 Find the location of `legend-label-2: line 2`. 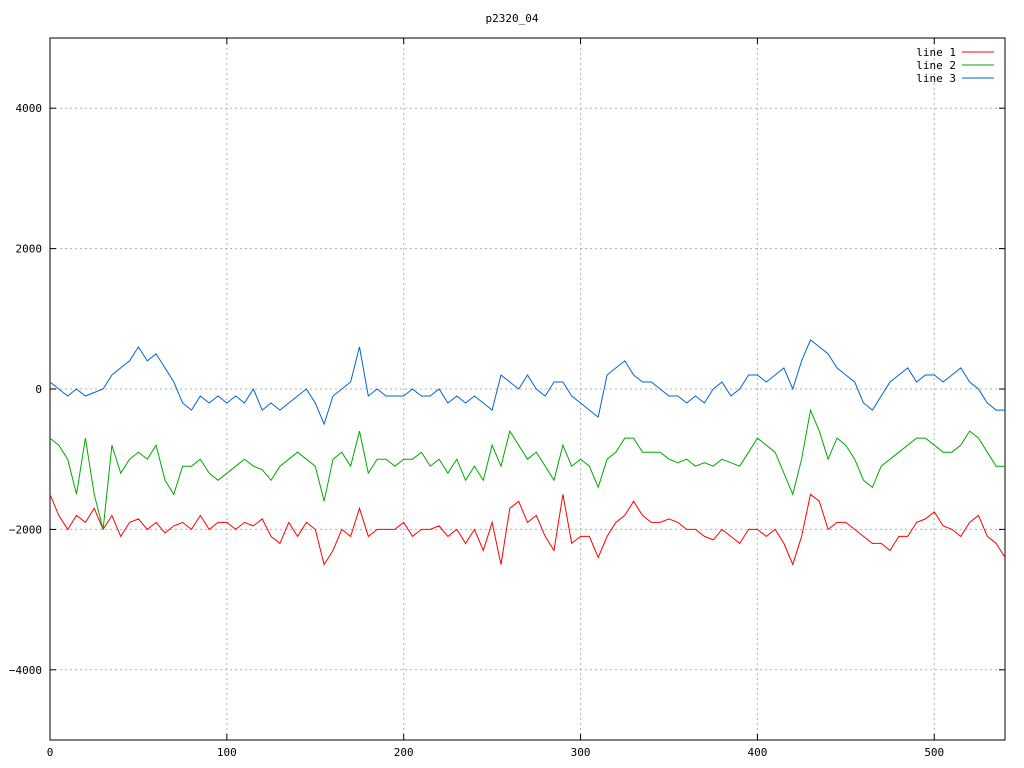

legend-label-2: line 2 is located at coordinates (936, 65).